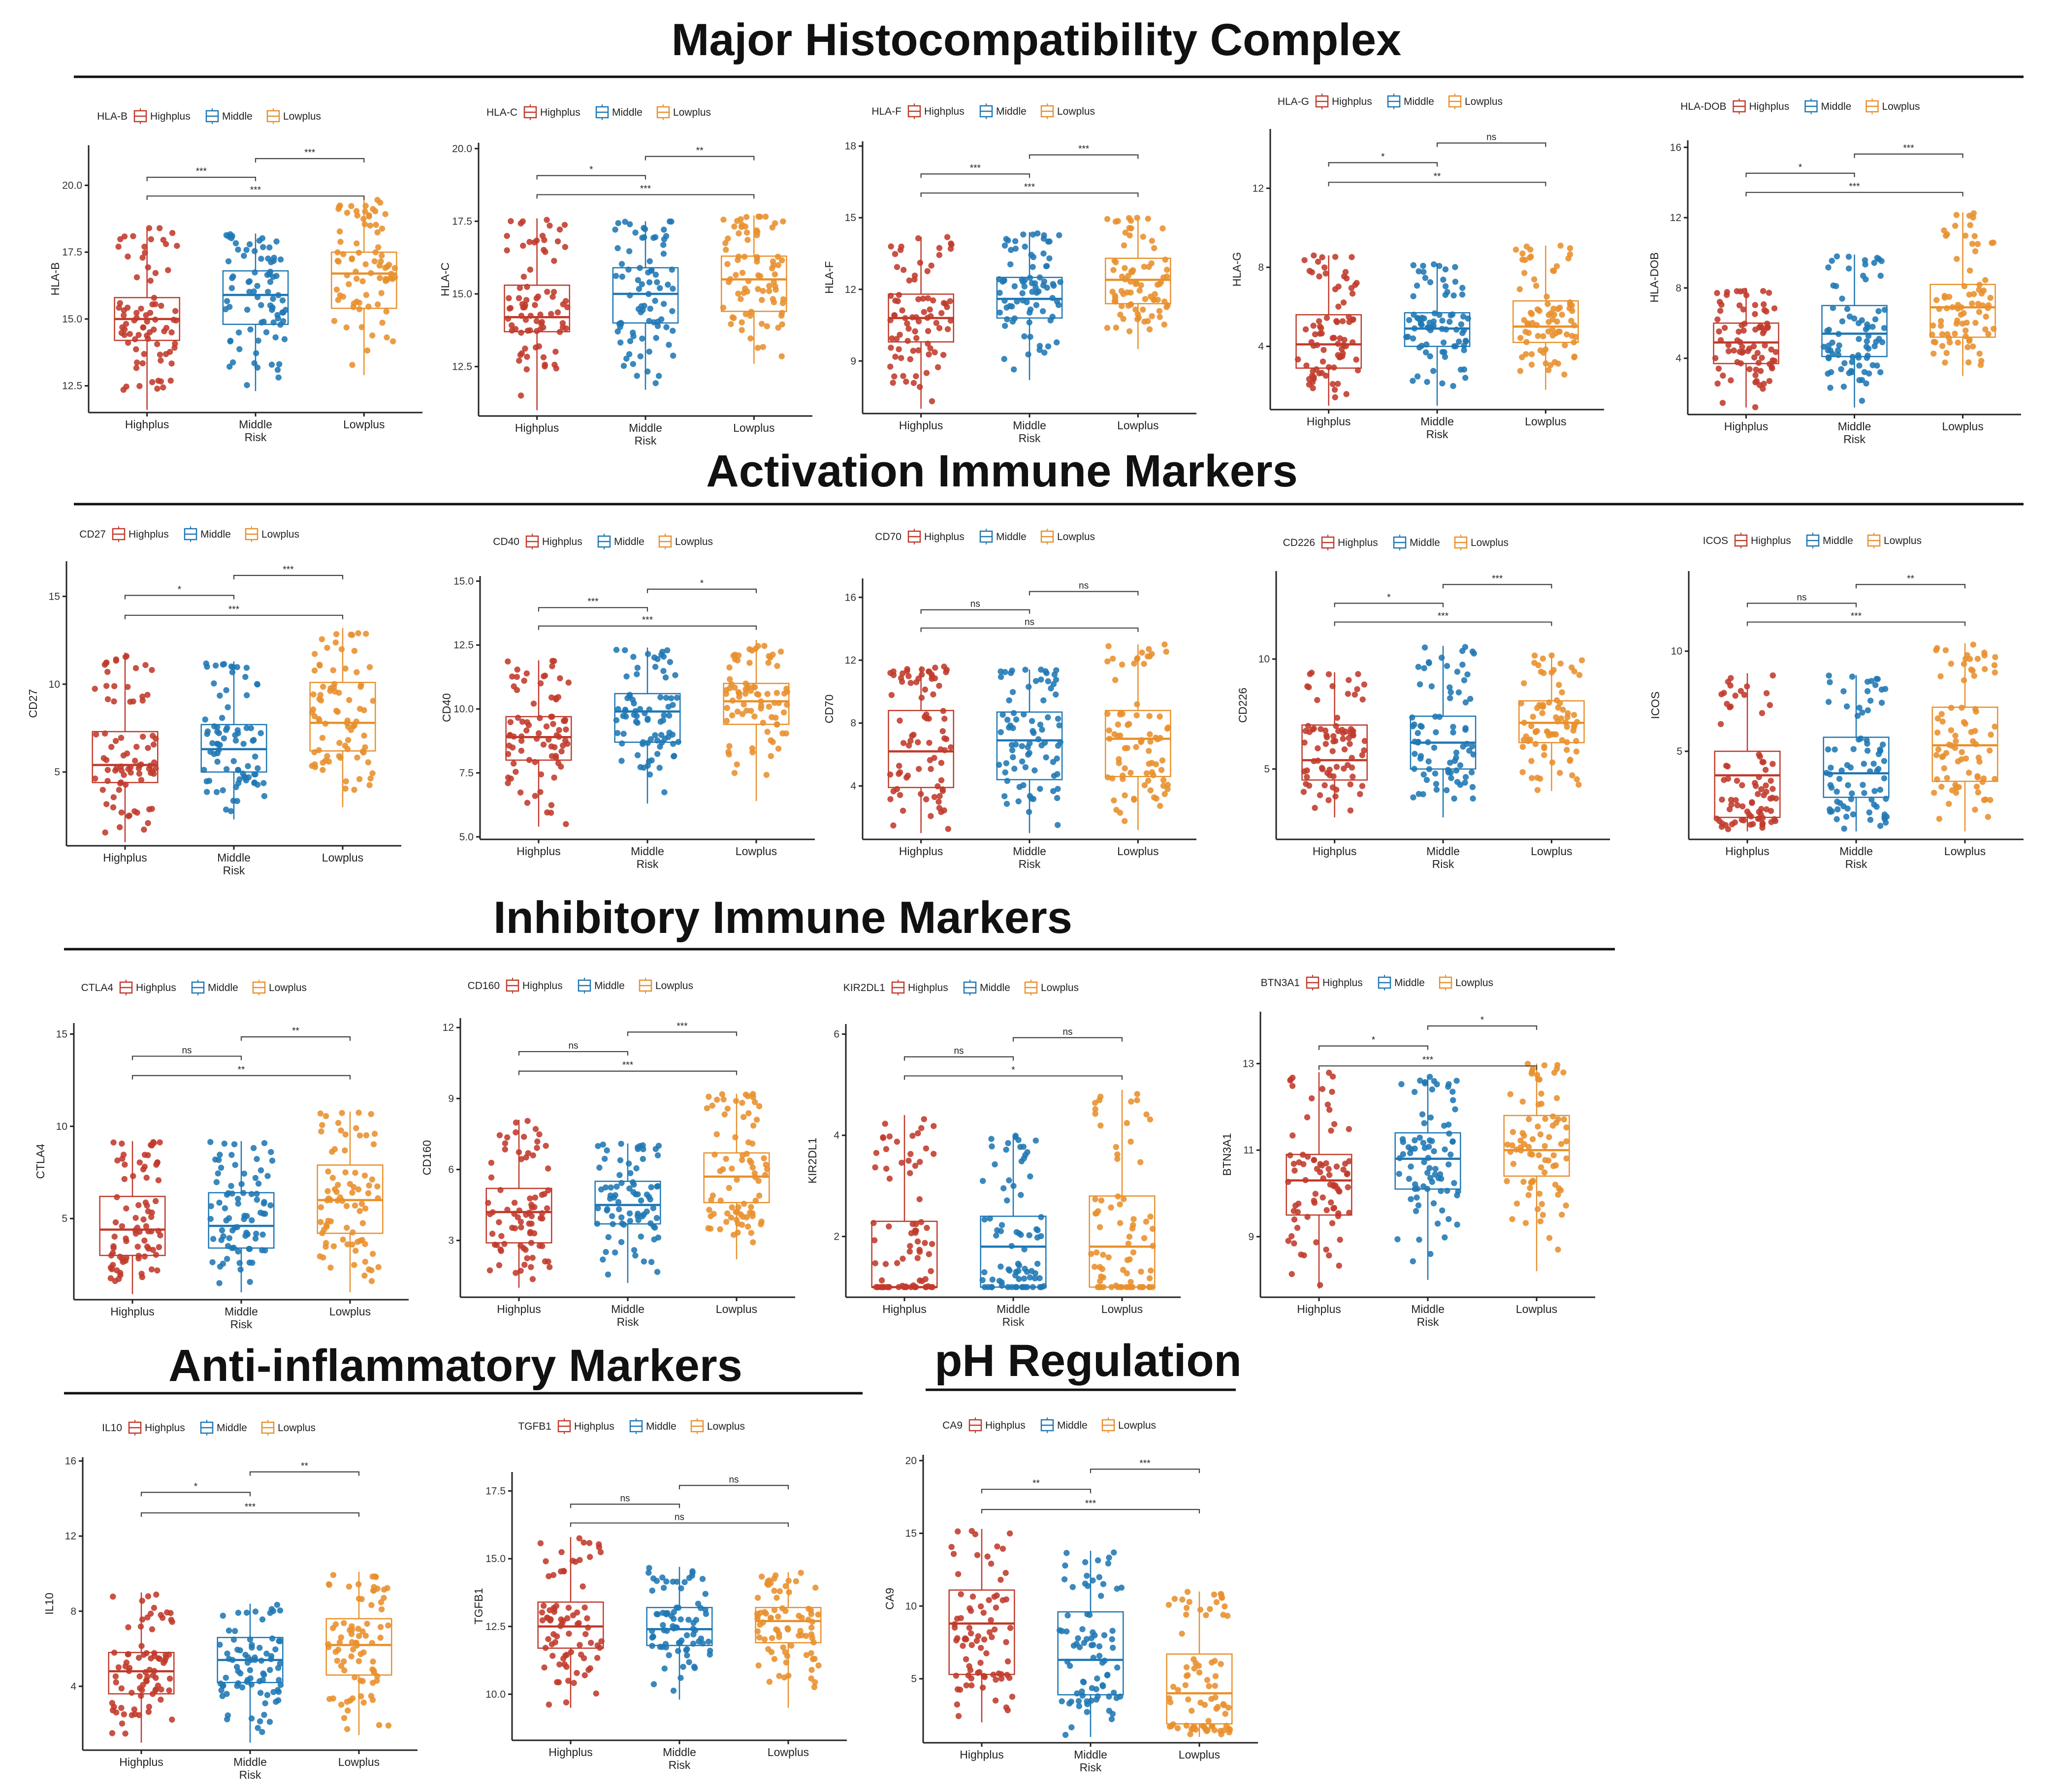 Image resolution: width=2059 pixels, height=1792 pixels. What do you see at coordinates (1747, 752) in the screenshot?
I see `box-highplus` at bounding box center [1747, 752].